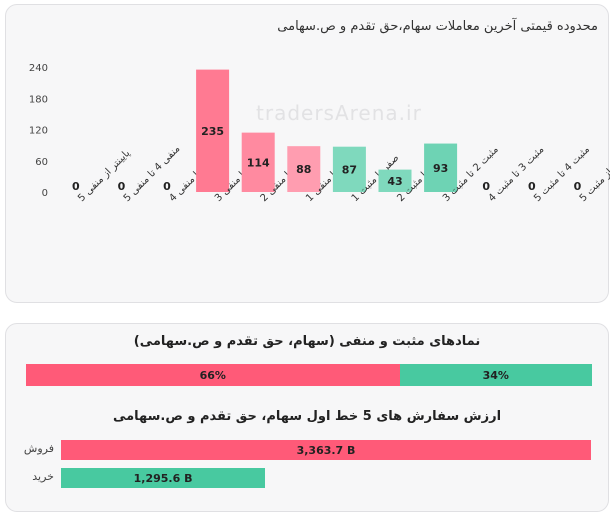  Describe the element at coordinates (339, 113) in the screenshot. I see `watermark: tradersArena.ir` at that location.